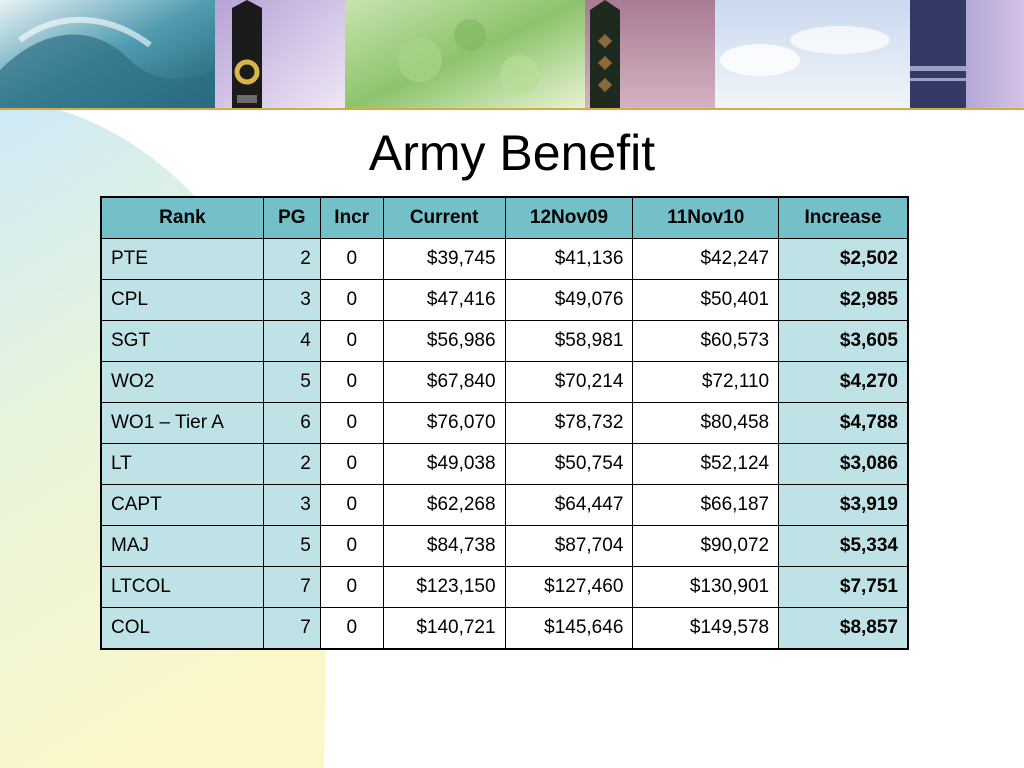 The width and height of the screenshot is (1024, 768). What do you see at coordinates (706, 300) in the screenshot?
I see `nov10-cell: $50,401` at bounding box center [706, 300].